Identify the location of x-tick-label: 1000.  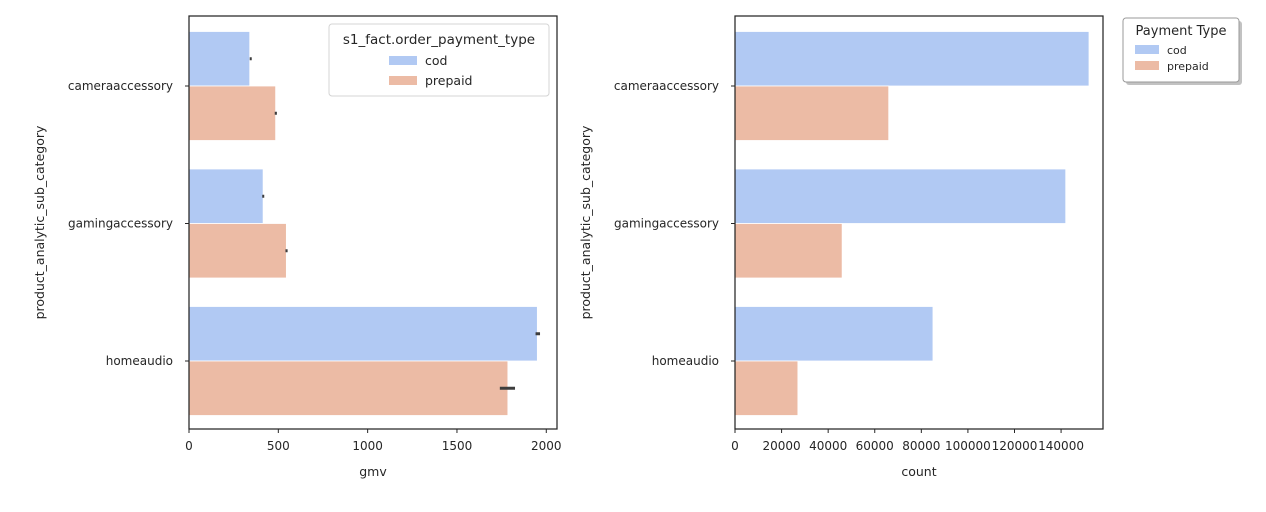
(367, 446).